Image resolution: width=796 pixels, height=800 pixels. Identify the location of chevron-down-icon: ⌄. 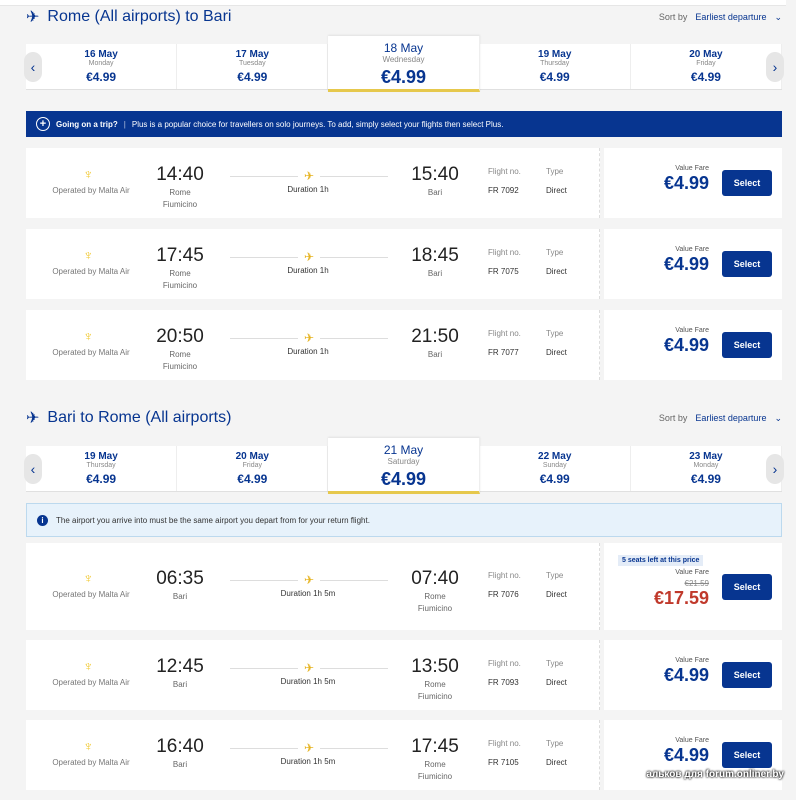
(778, 17).